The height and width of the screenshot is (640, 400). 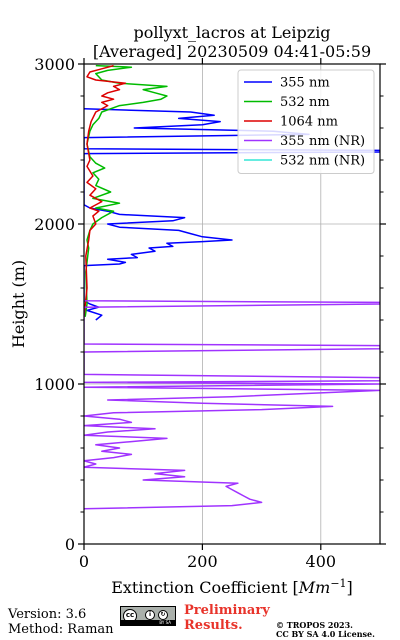 I want to click on legend-box, so click(x=306, y=121).